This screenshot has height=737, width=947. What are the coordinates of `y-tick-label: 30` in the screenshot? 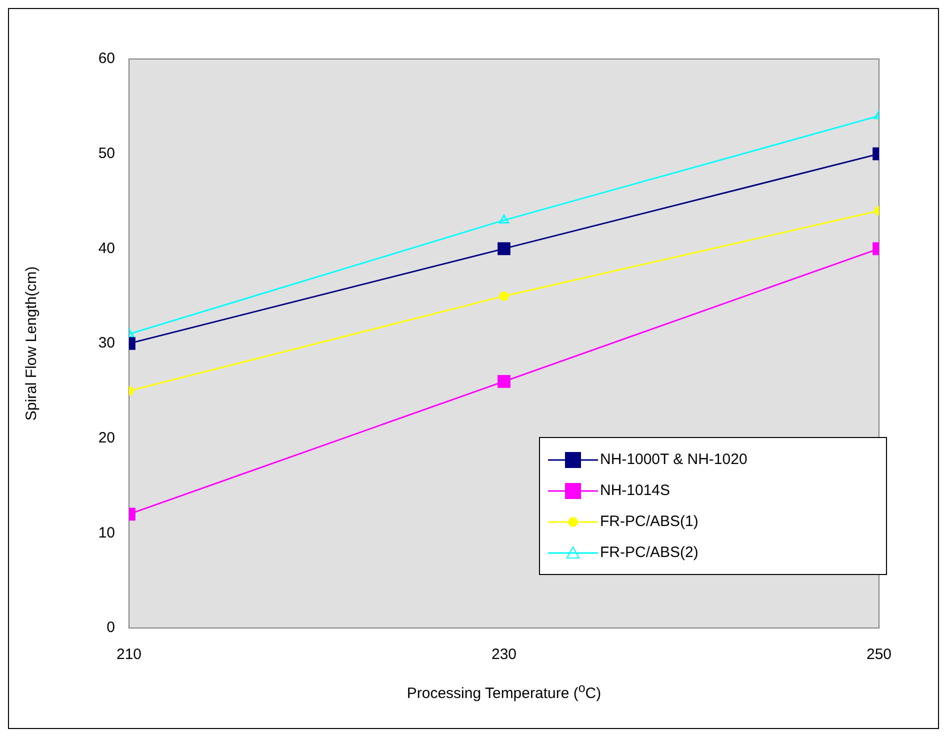 It's located at (106, 343).